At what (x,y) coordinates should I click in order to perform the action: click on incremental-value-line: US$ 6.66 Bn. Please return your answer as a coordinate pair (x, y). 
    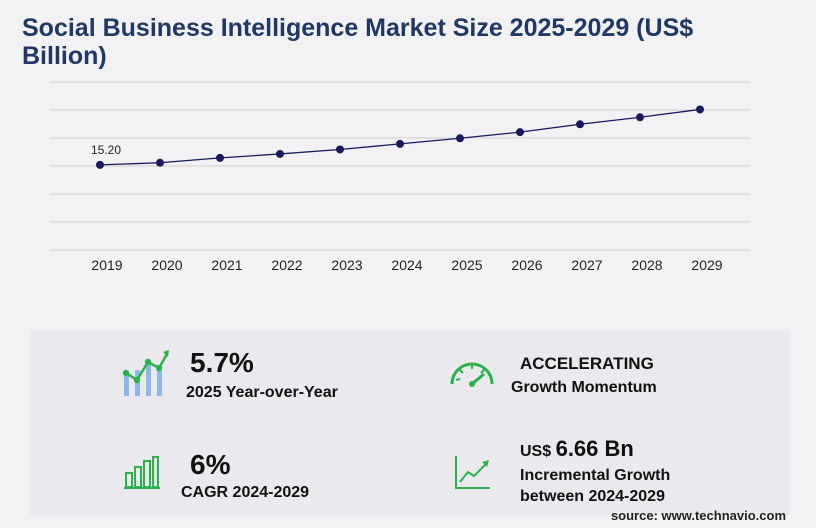
    Looking at the image, I should click on (577, 449).